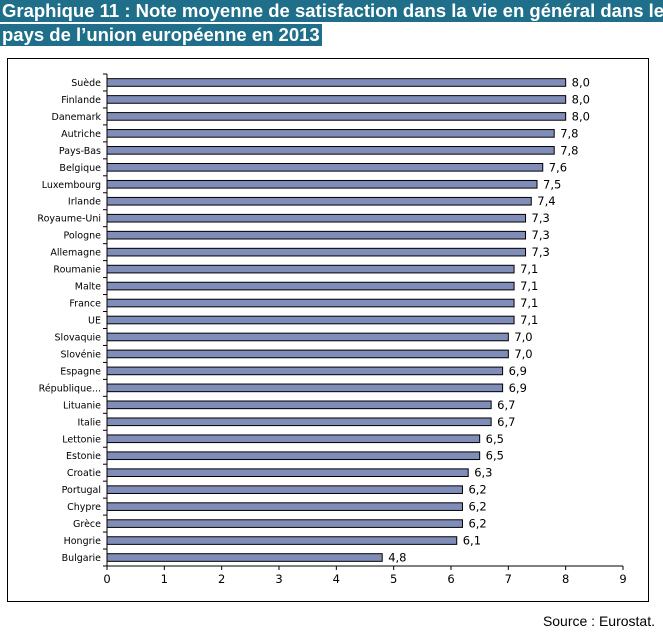 The width and height of the screenshot is (663, 640). I want to click on x-tick-label: 9, so click(622, 579).